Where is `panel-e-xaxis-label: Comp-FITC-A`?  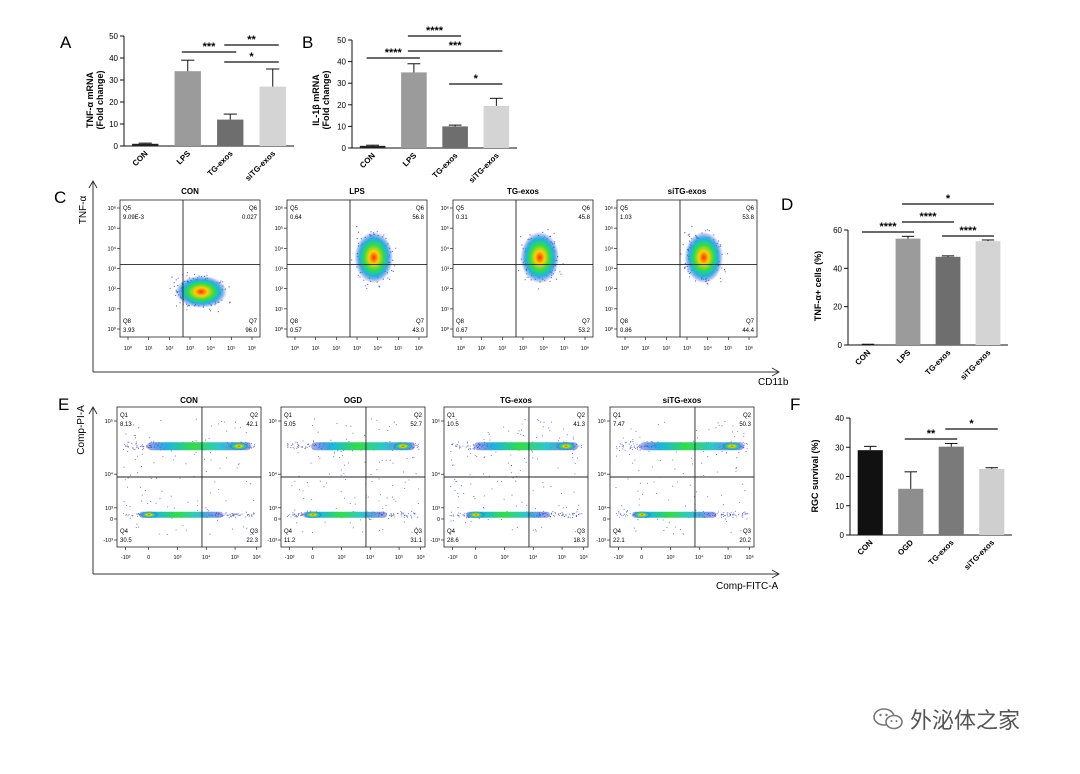 panel-e-xaxis-label: Comp-FITC-A is located at coordinates (747, 586).